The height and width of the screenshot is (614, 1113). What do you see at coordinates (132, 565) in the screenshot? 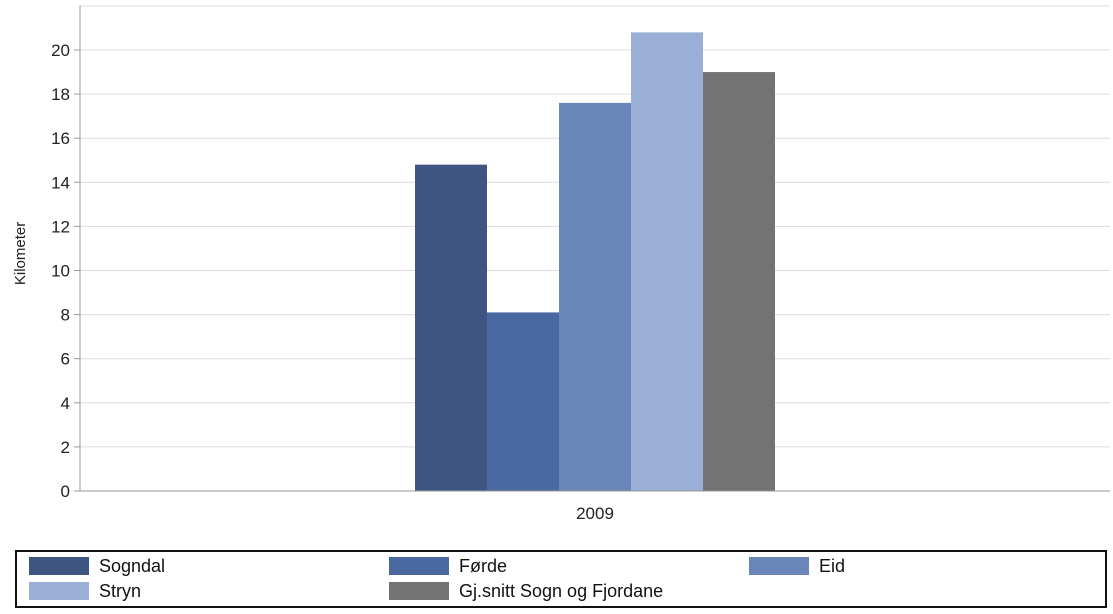
I see `legend-label: Sogndal` at bounding box center [132, 565].